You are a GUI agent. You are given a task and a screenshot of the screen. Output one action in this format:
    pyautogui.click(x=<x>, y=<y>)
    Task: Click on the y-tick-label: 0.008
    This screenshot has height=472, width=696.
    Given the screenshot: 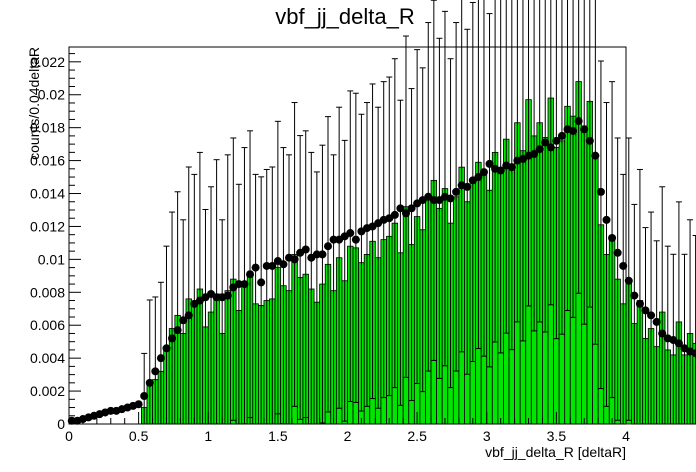 What is the action you would take?
    pyautogui.click(x=47, y=292)
    